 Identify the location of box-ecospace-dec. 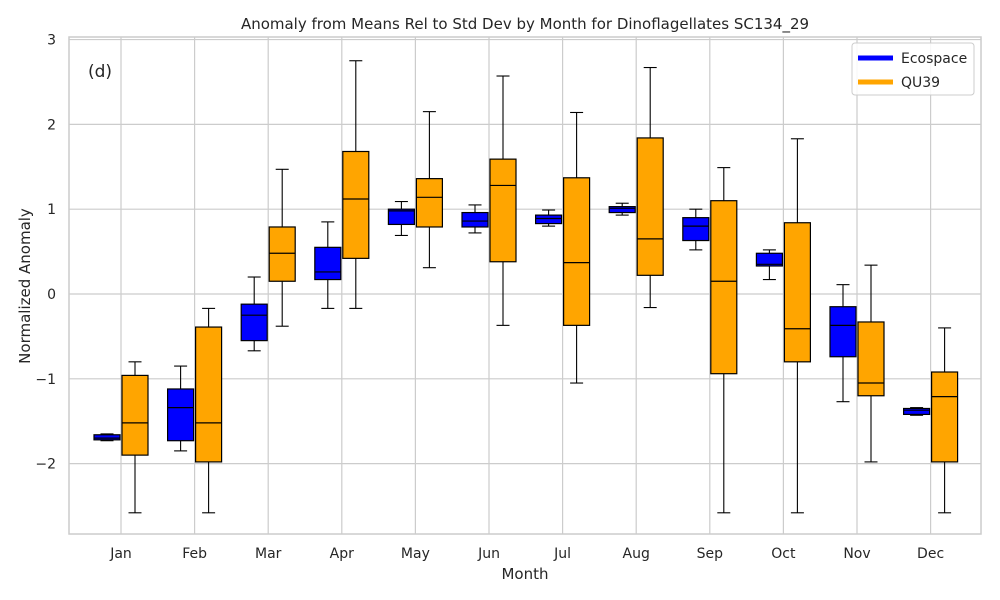
(916, 411).